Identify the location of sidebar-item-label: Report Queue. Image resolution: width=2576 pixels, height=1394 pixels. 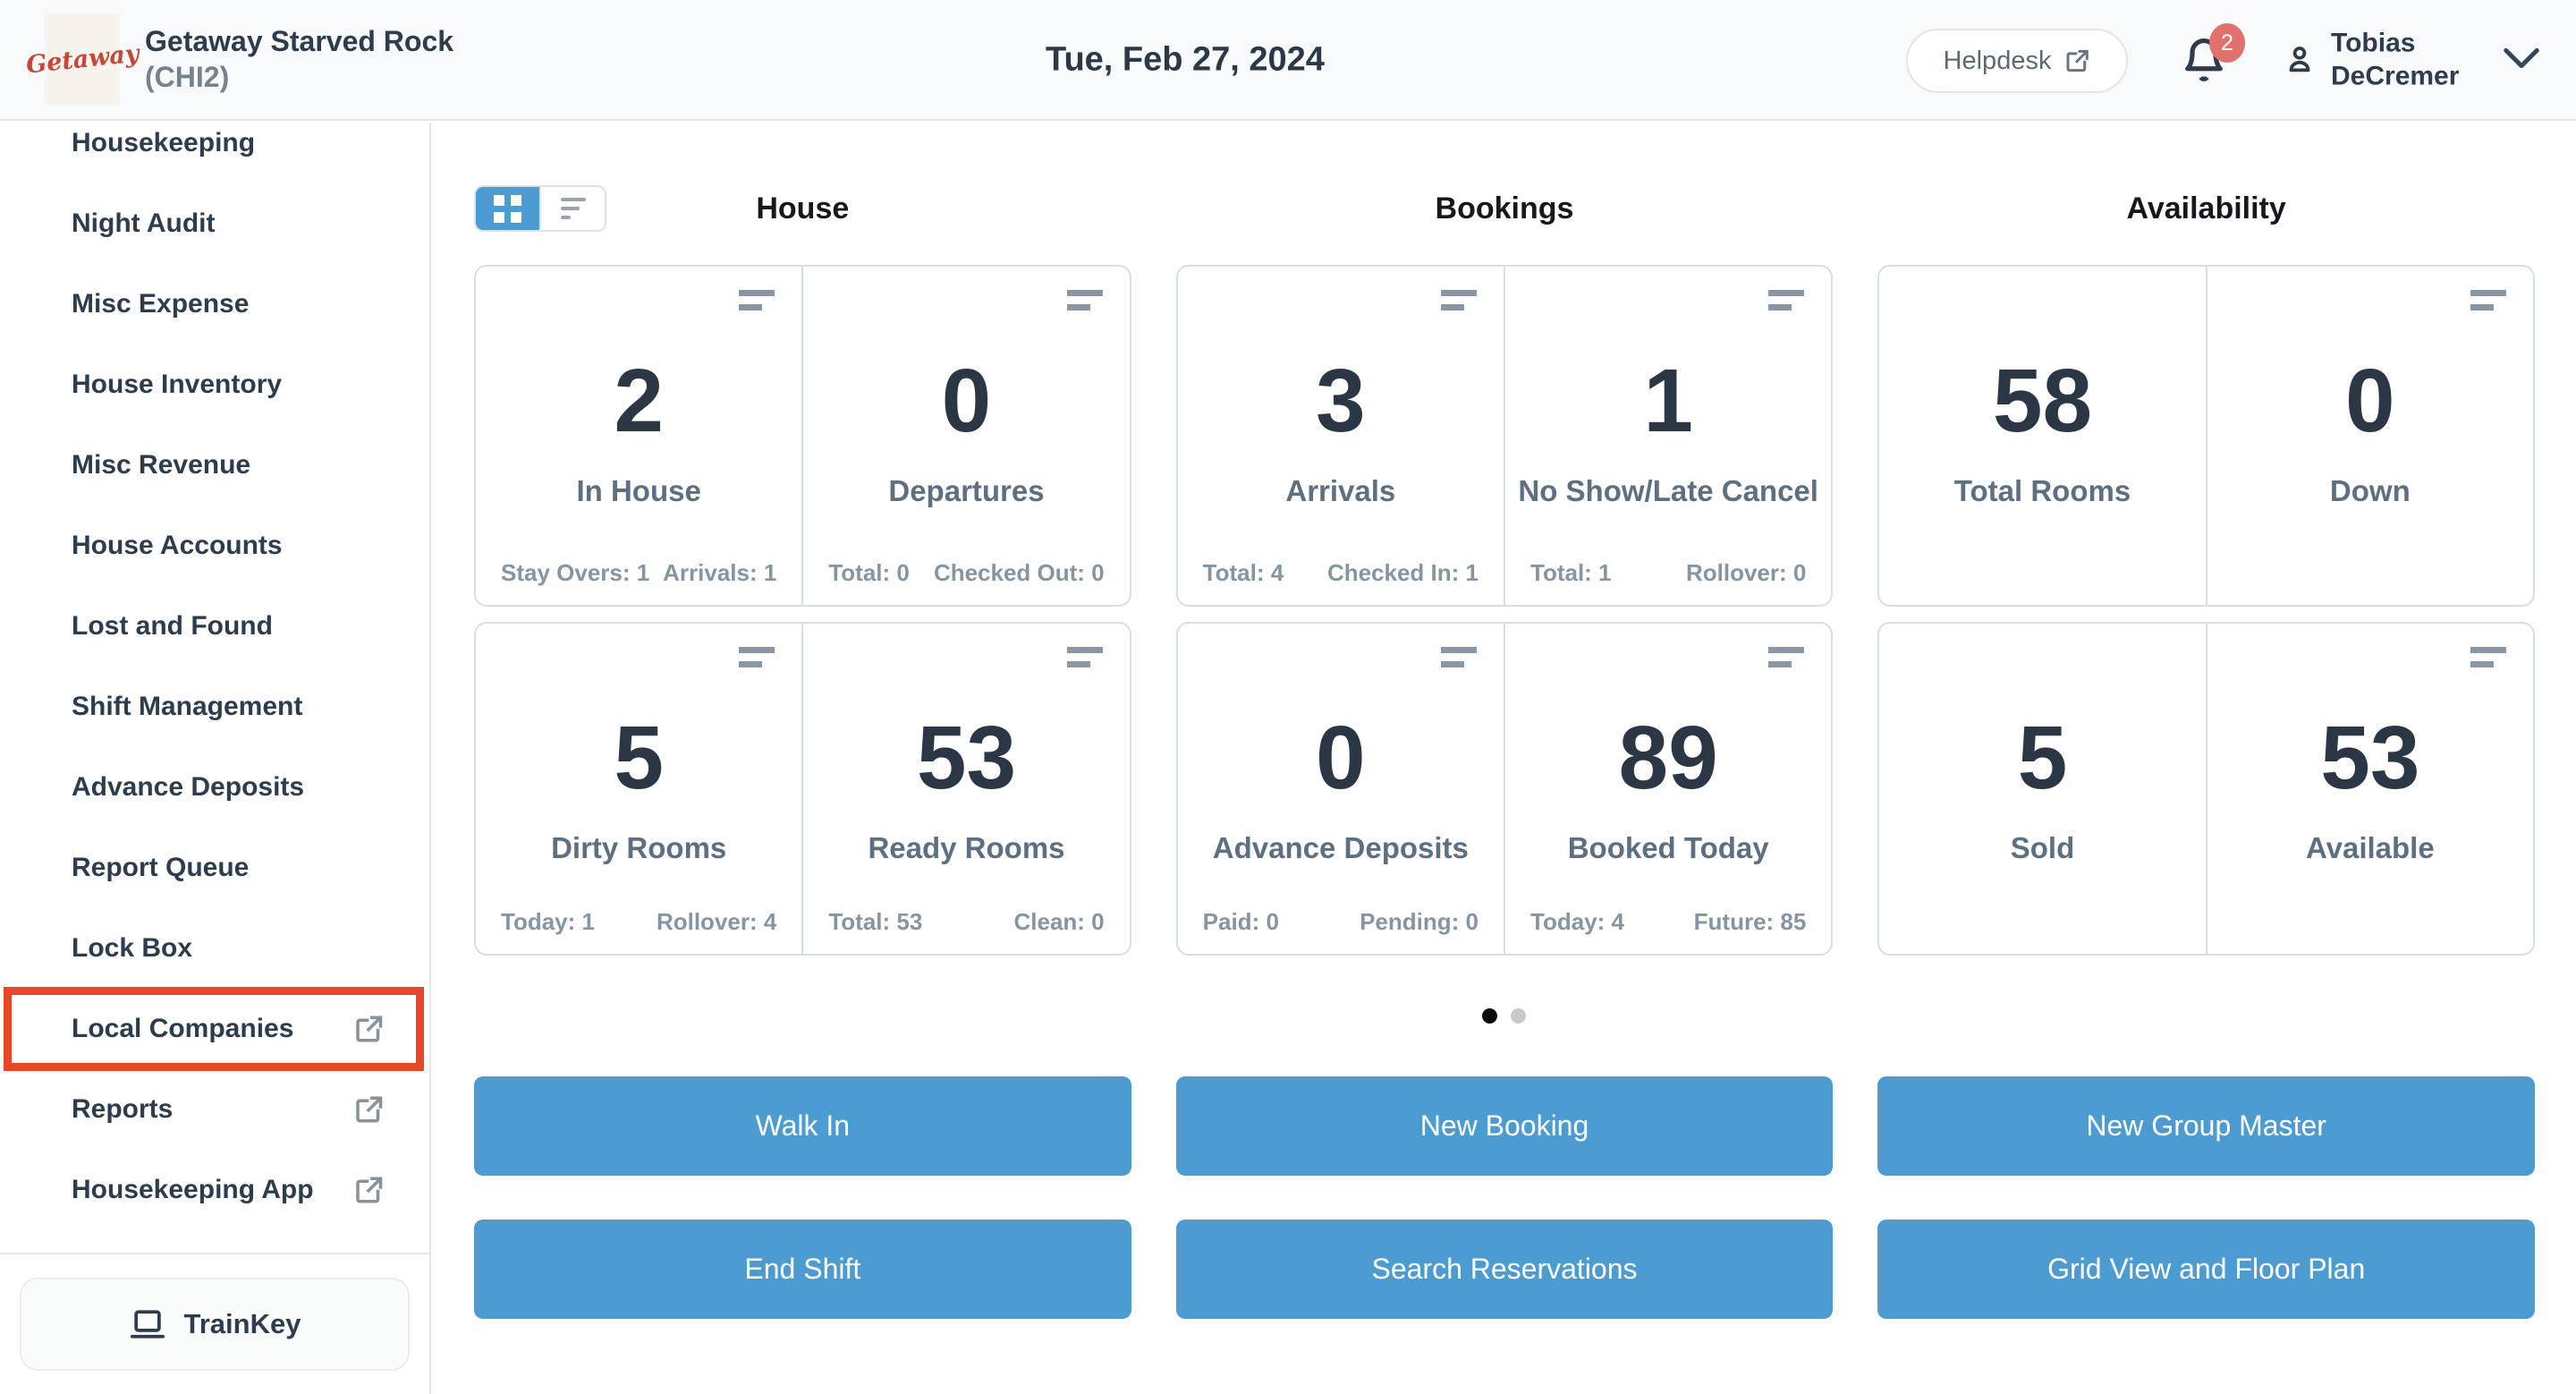
(161, 868).